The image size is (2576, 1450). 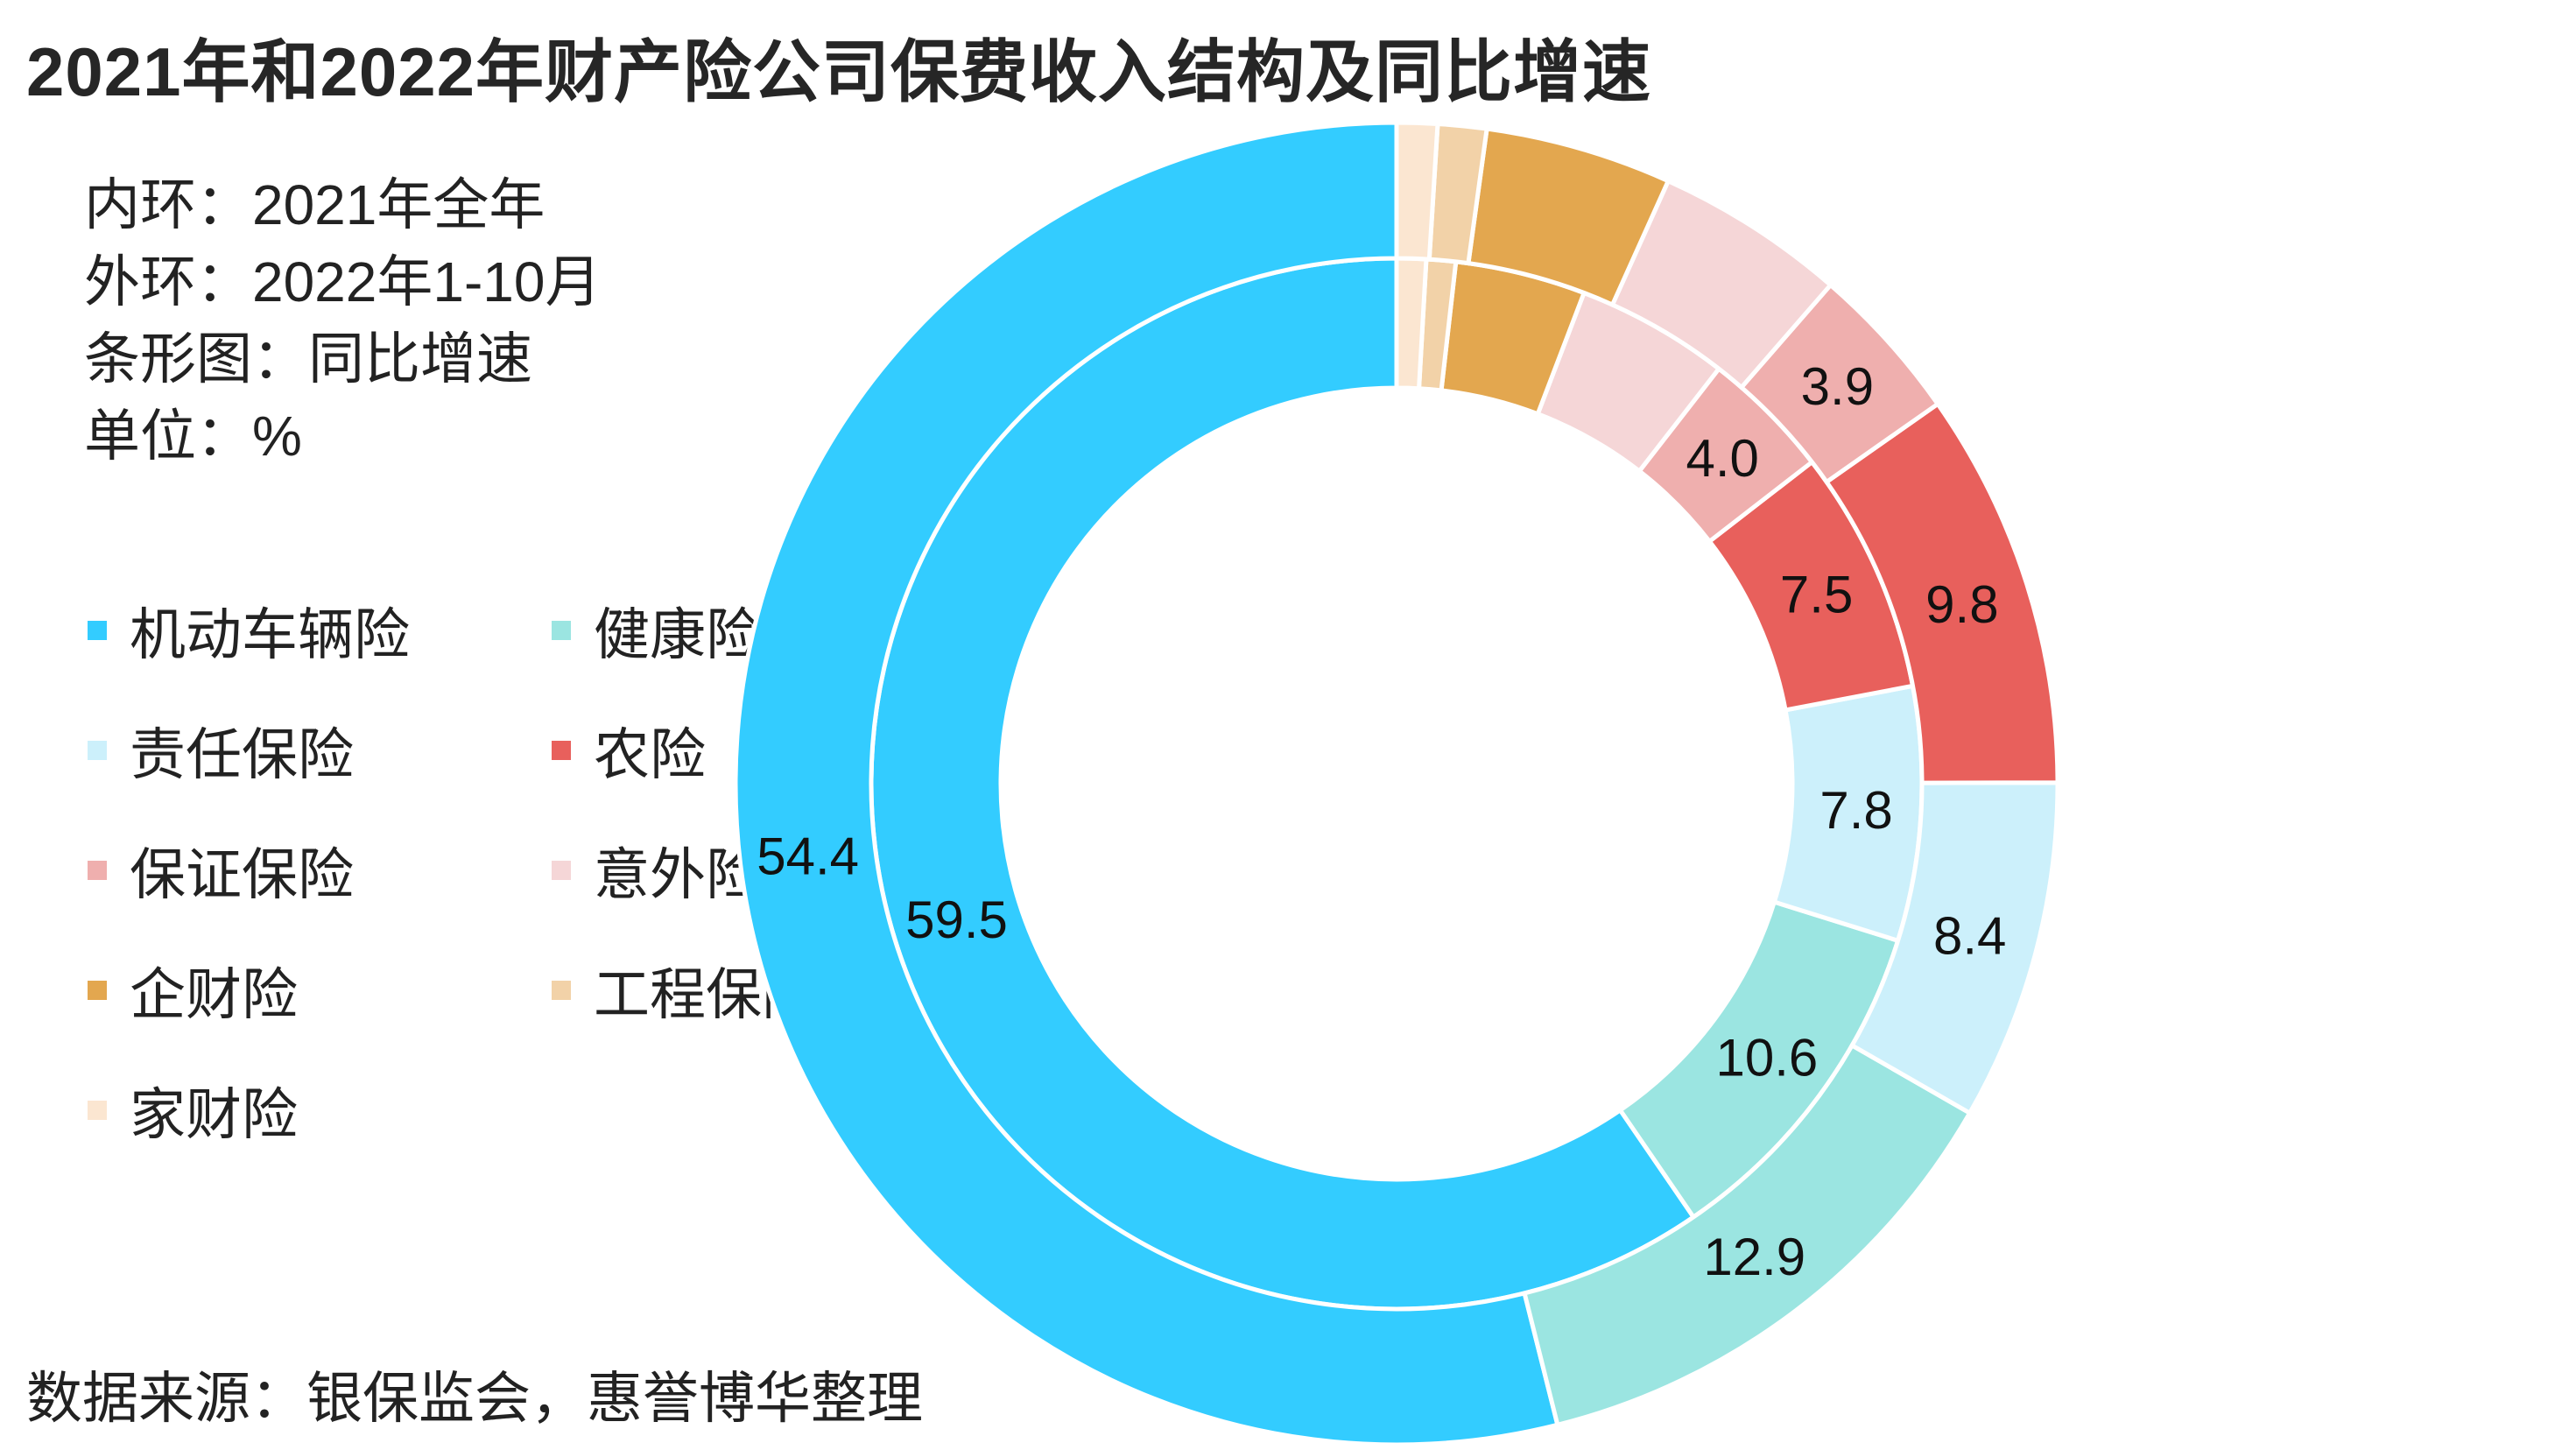 What do you see at coordinates (650, 754) in the screenshot?
I see `legend-label: 农险` at bounding box center [650, 754].